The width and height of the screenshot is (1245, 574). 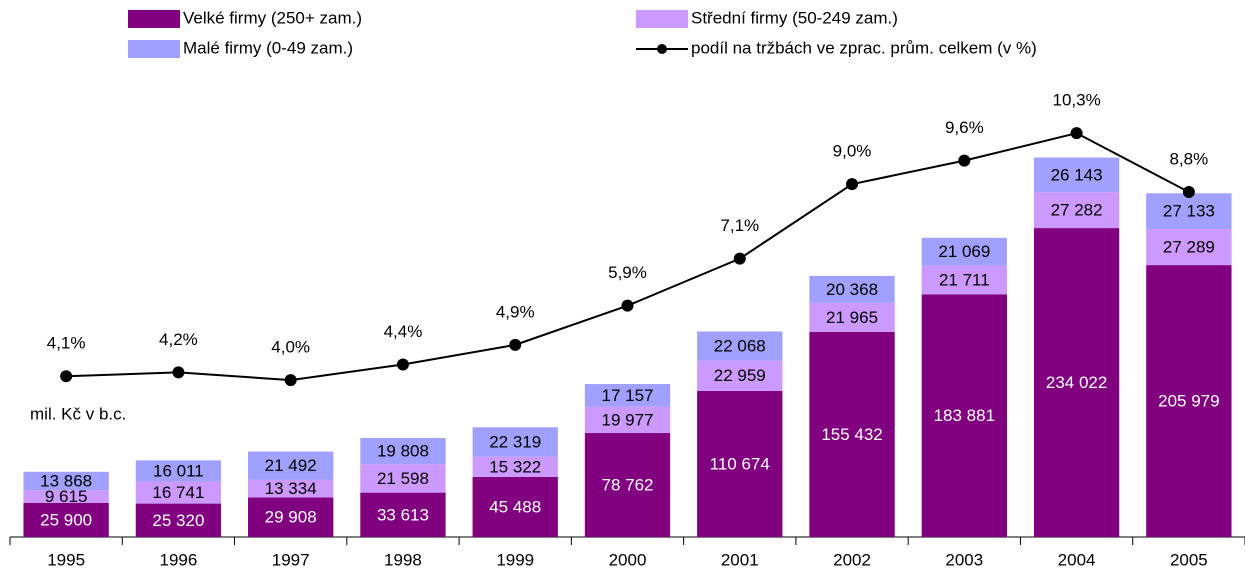 I want to click on data-label: 183 881, so click(x=964, y=415).